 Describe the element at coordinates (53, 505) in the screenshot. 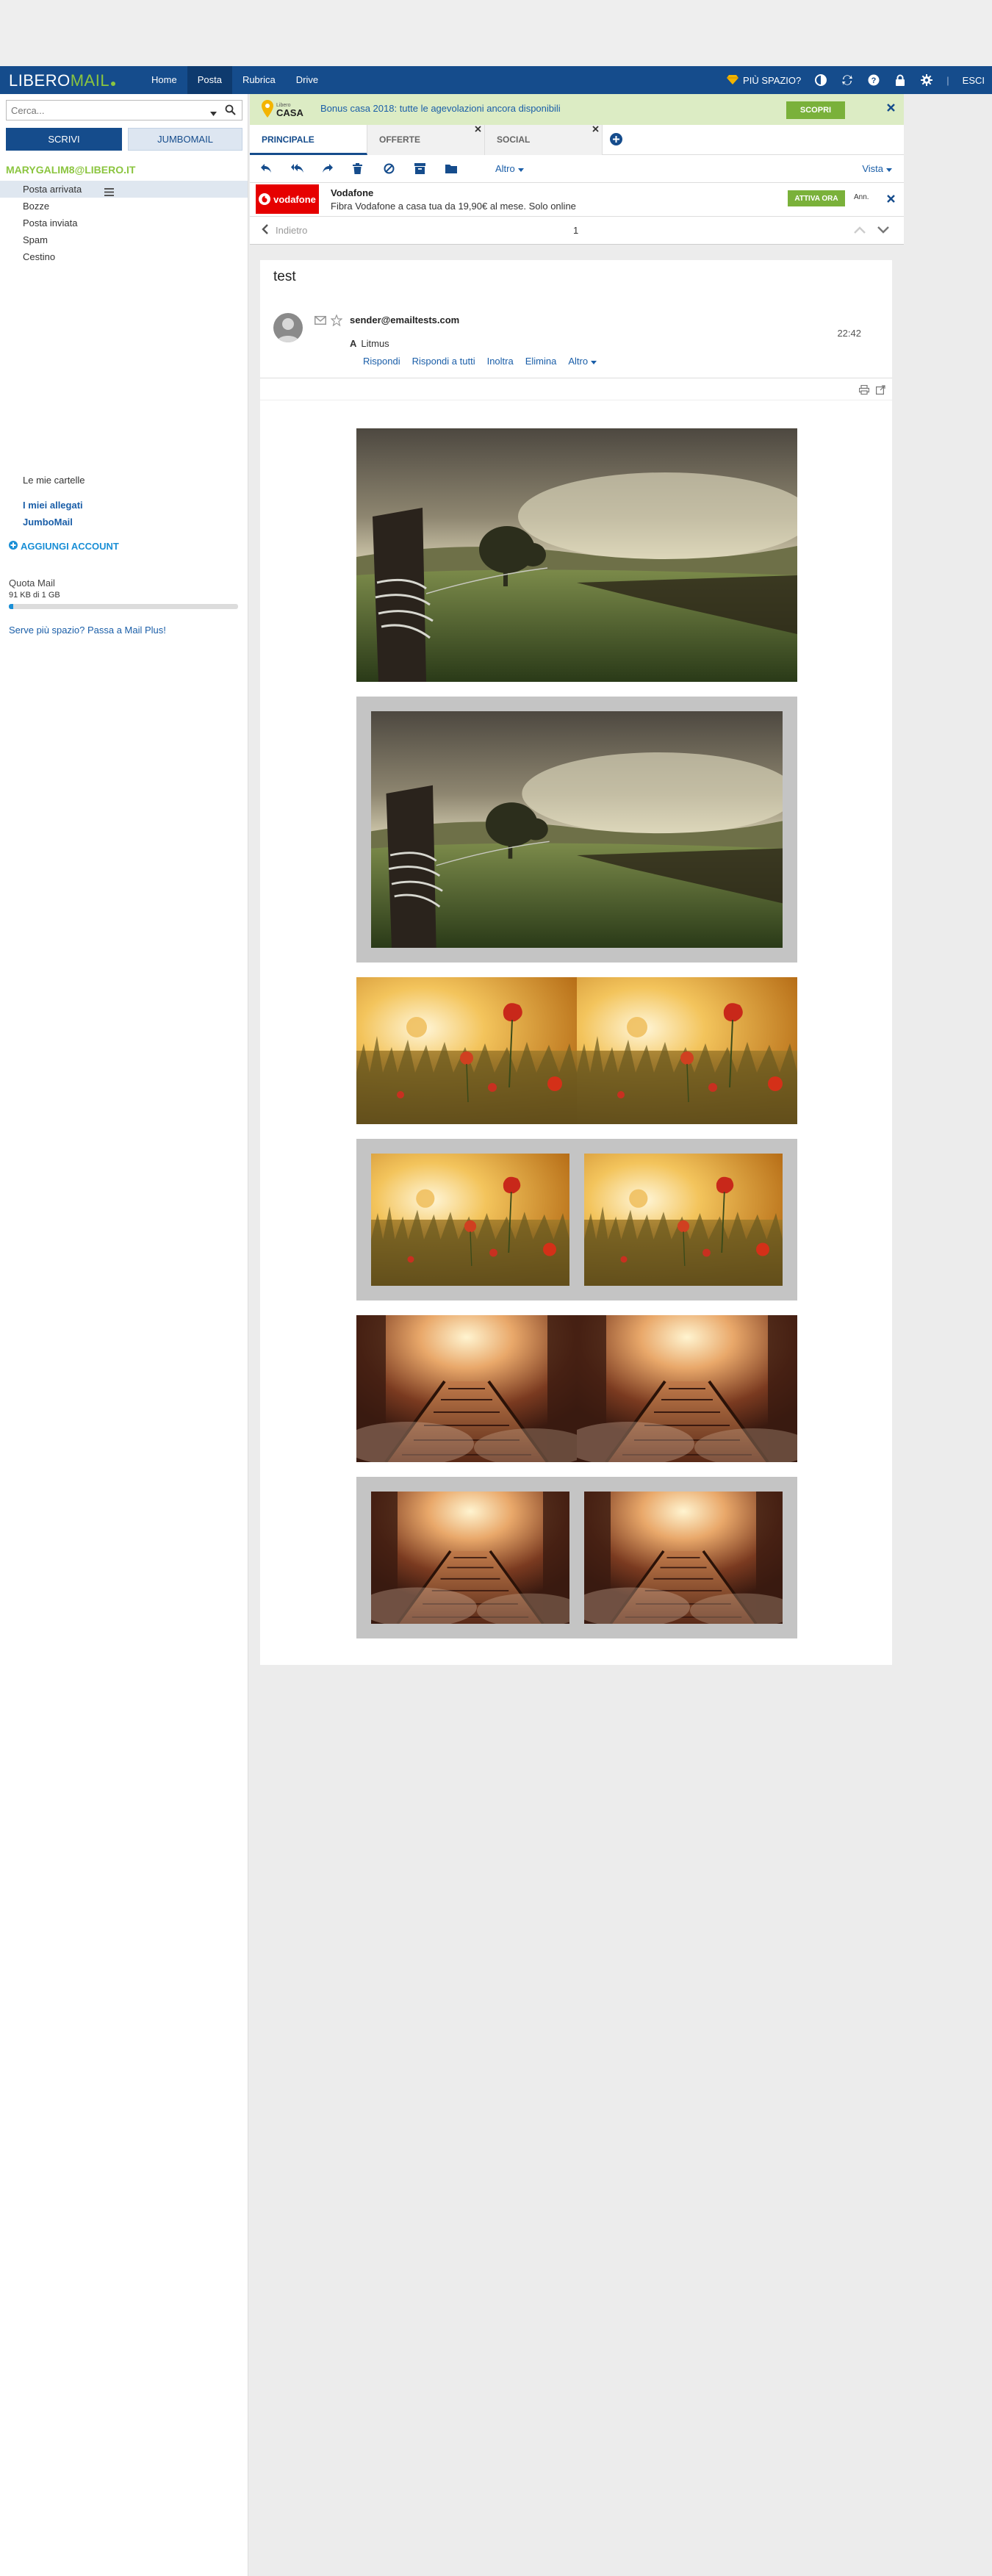

I see `my-attachments-link: I miei allegati` at that location.